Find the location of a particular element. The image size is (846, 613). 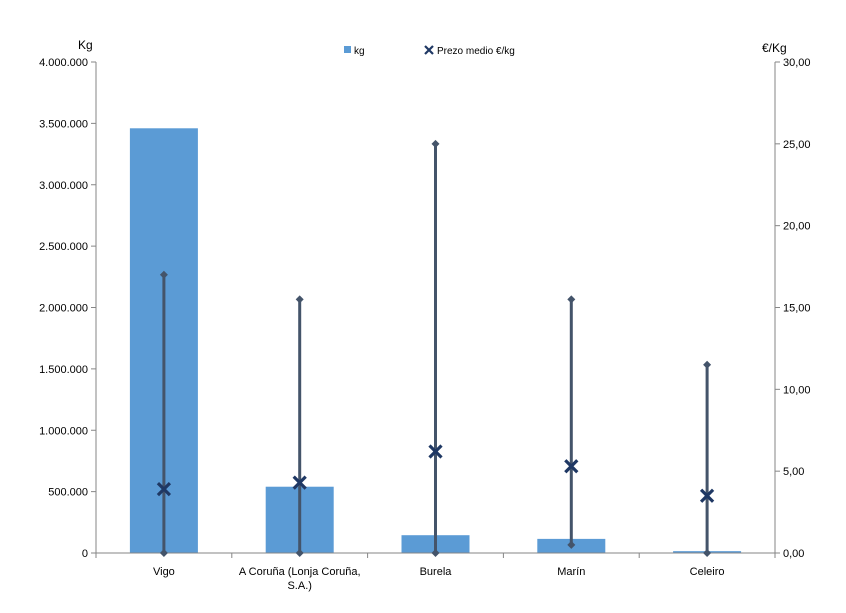

legend-kg-label: kg is located at coordinates (359, 51).